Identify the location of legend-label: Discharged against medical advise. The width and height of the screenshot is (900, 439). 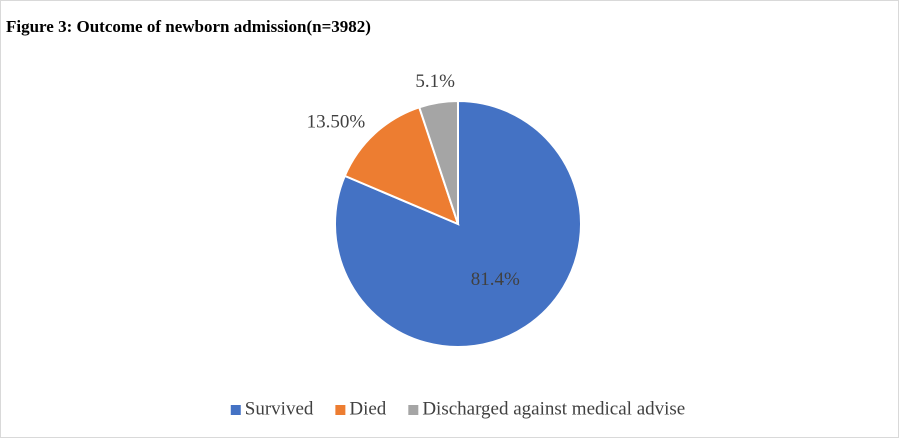
(553, 408).